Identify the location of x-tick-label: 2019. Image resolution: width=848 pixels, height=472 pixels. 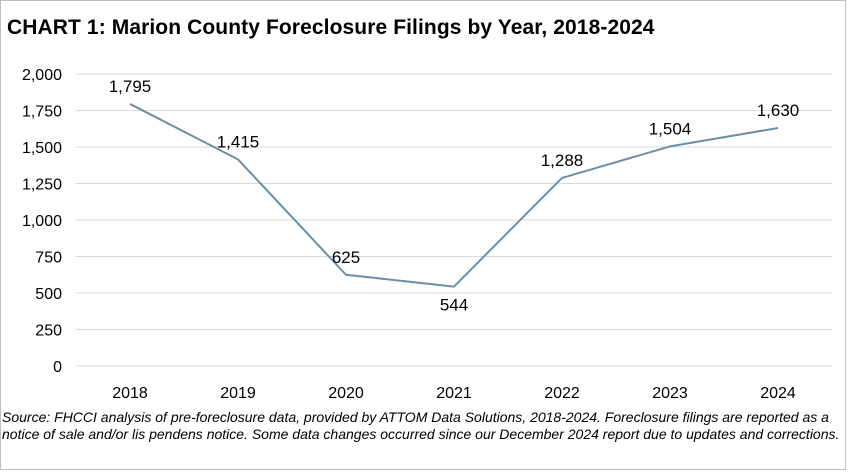
(238, 393).